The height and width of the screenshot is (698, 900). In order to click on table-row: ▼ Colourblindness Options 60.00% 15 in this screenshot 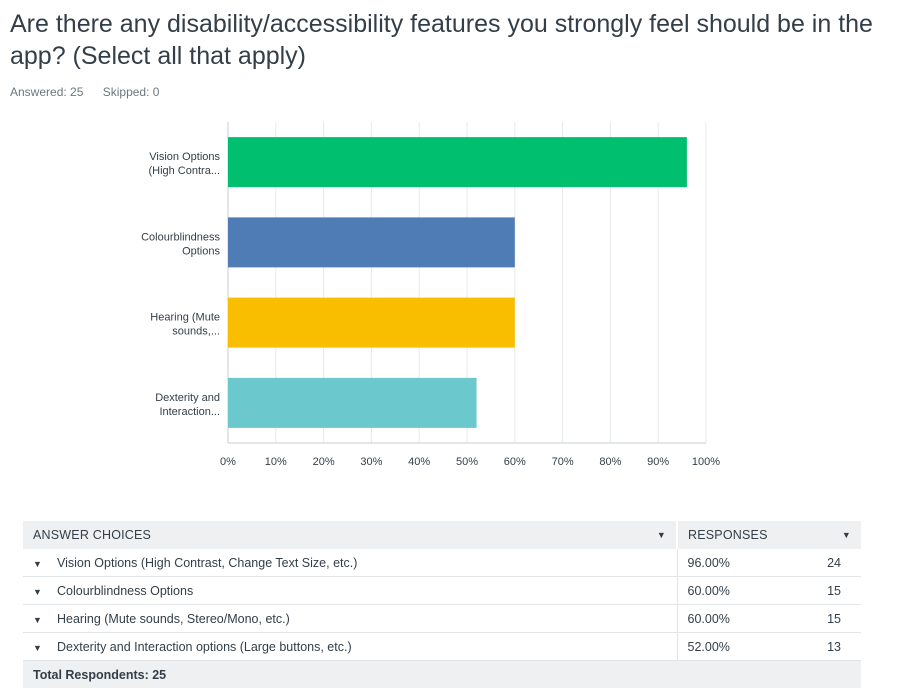, I will do `click(442, 590)`.